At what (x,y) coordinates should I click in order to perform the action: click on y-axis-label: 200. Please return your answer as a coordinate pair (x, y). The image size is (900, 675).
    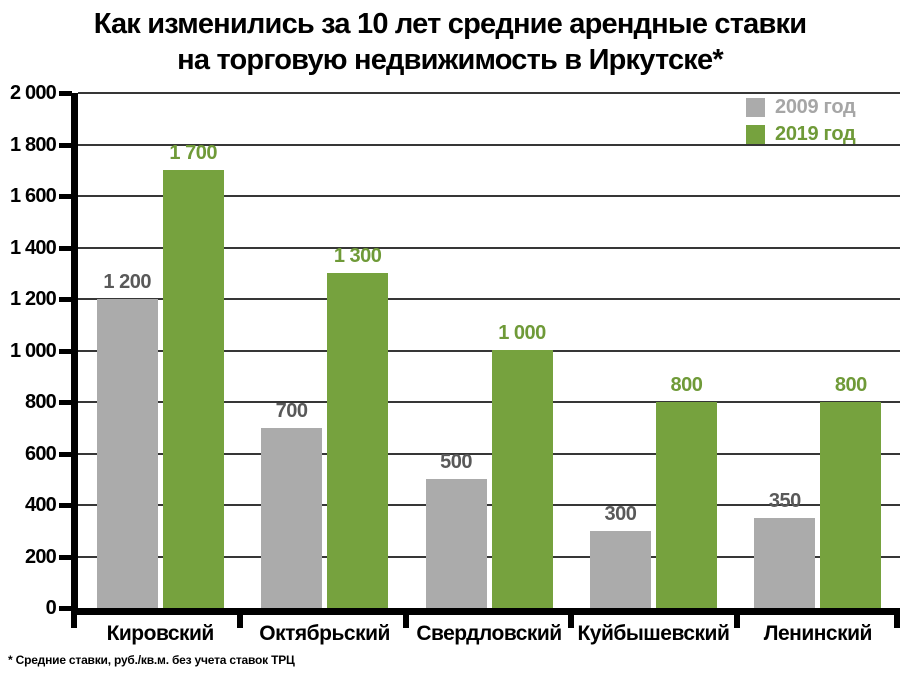
    Looking at the image, I should click on (41, 557).